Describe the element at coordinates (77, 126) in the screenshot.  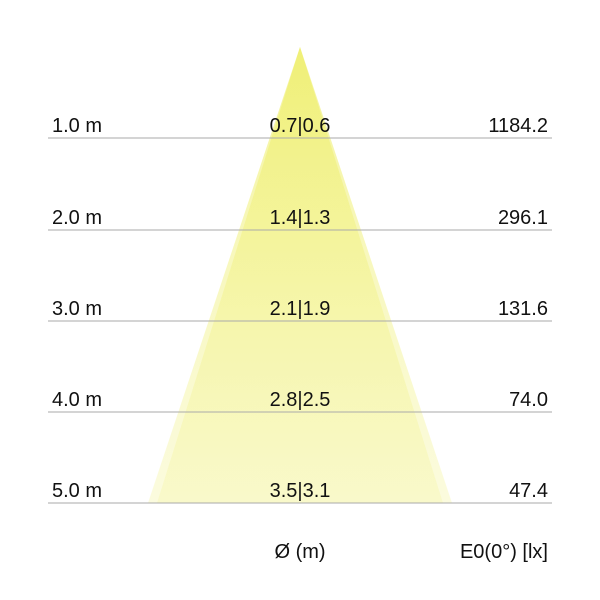
I see `distance-label: 1.0 m` at that location.